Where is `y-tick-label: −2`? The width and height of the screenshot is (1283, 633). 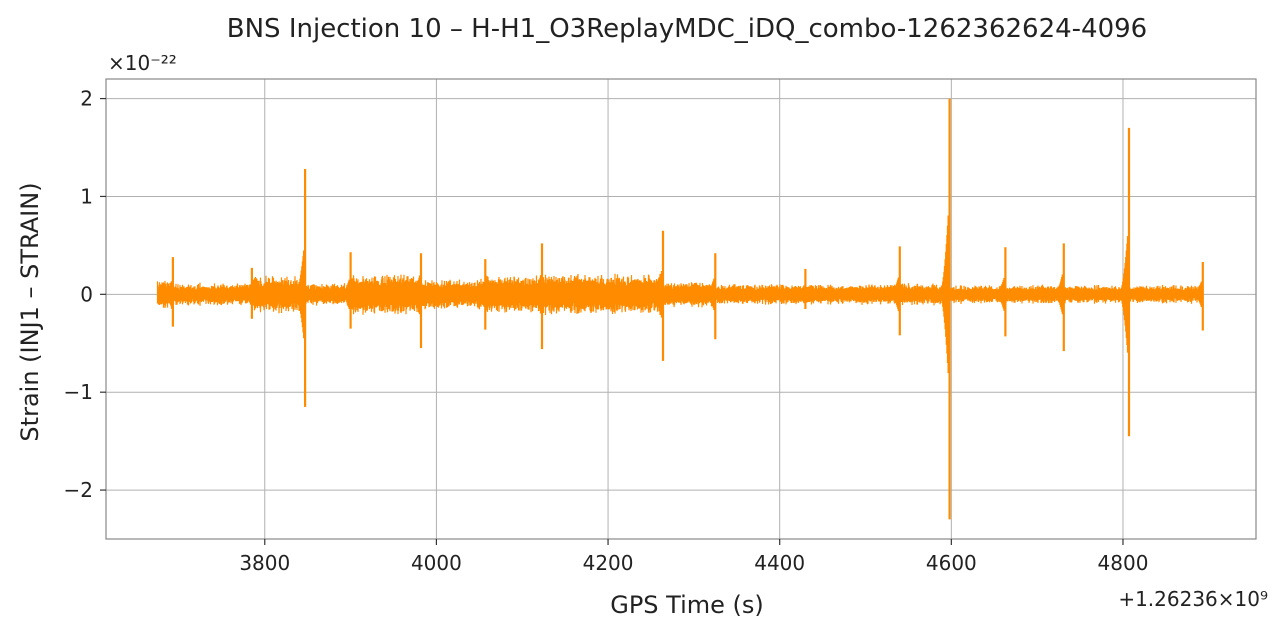 y-tick-label: −2 is located at coordinates (78, 490).